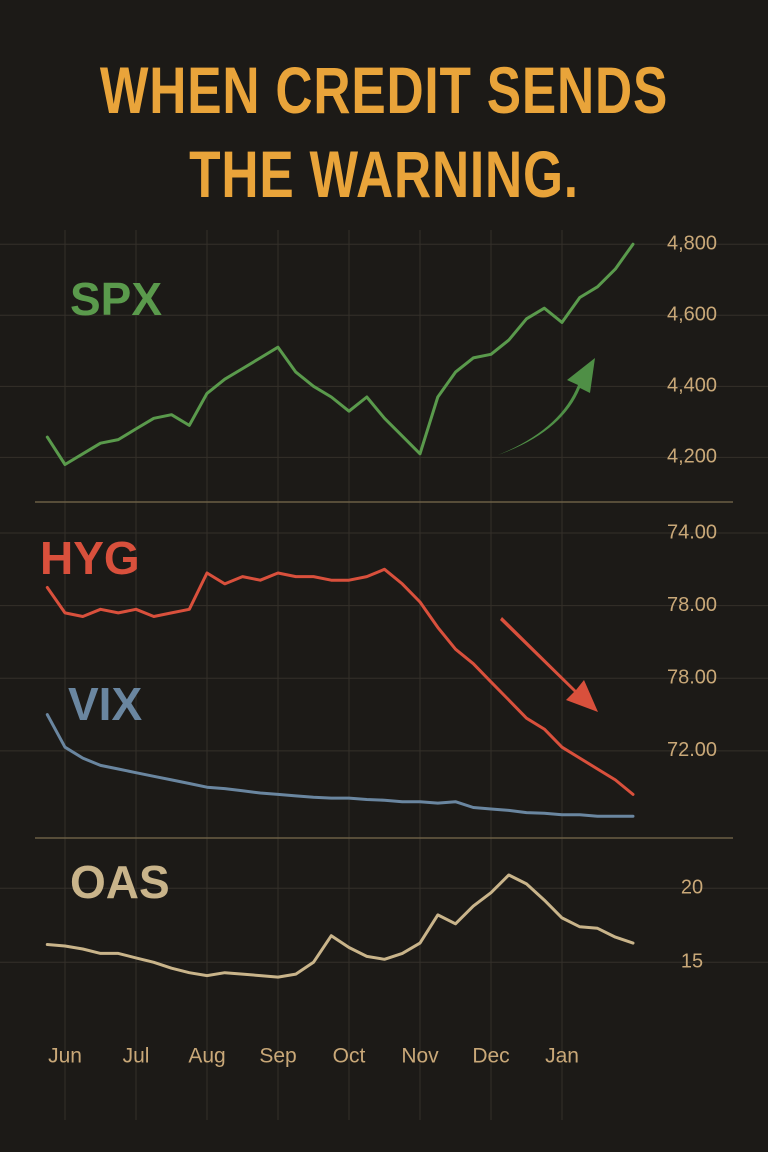  Describe the element at coordinates (692, 457) in the screenshot. I see `y-tick-label: 4,200` at that location.